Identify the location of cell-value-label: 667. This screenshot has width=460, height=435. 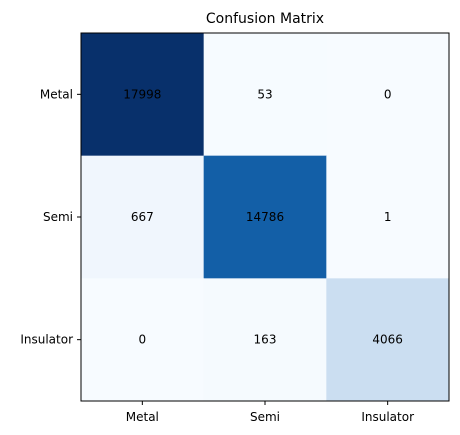
(142, 217).